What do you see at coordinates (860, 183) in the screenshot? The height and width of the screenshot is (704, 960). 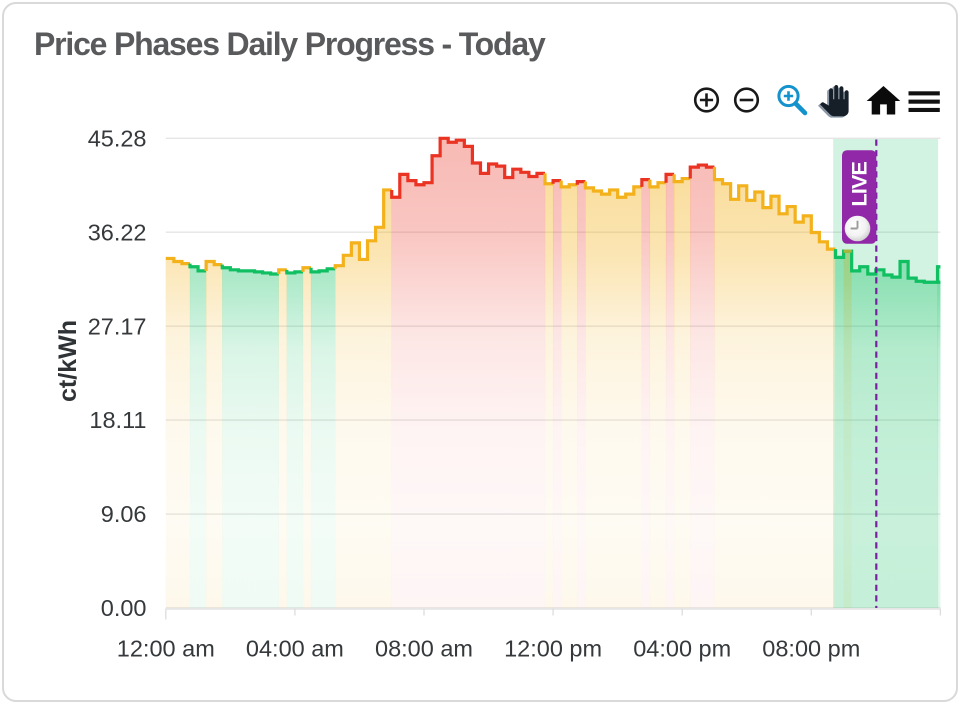 I see `svg-text: LIVE` at bounding box center [860, 183].